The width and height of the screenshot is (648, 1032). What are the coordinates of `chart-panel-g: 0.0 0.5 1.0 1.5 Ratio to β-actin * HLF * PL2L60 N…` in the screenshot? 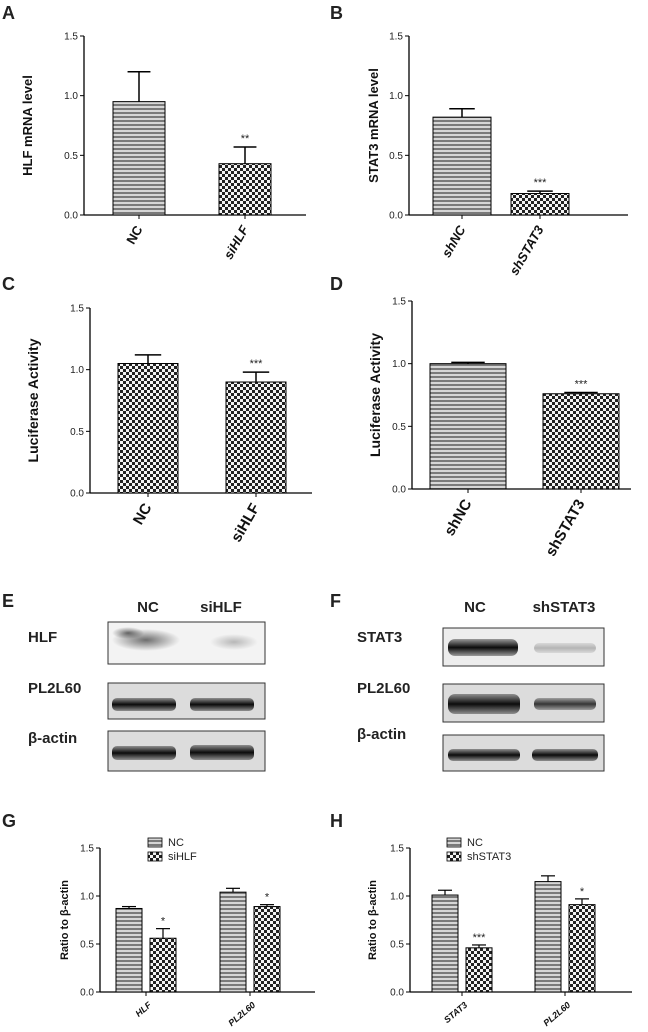 It's located at (187, 932).